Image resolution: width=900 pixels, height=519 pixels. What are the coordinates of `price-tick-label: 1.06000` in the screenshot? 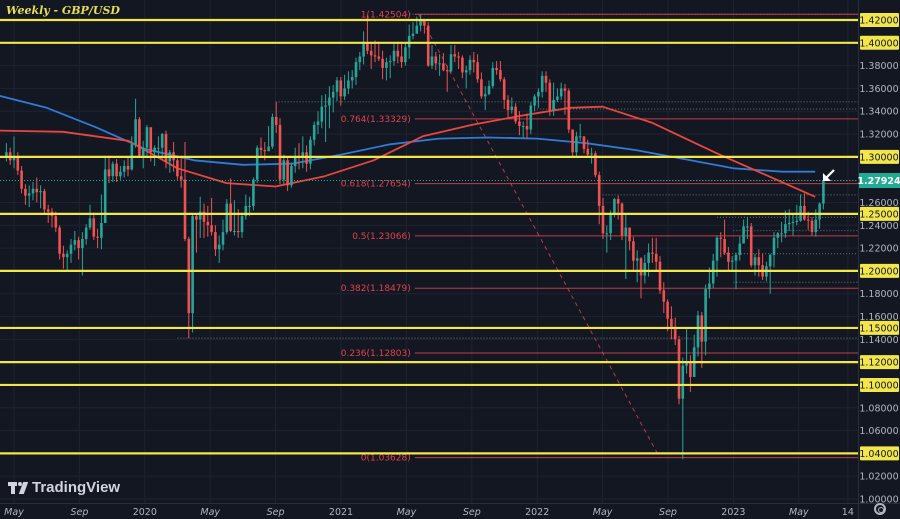 It's located at (878, 431).